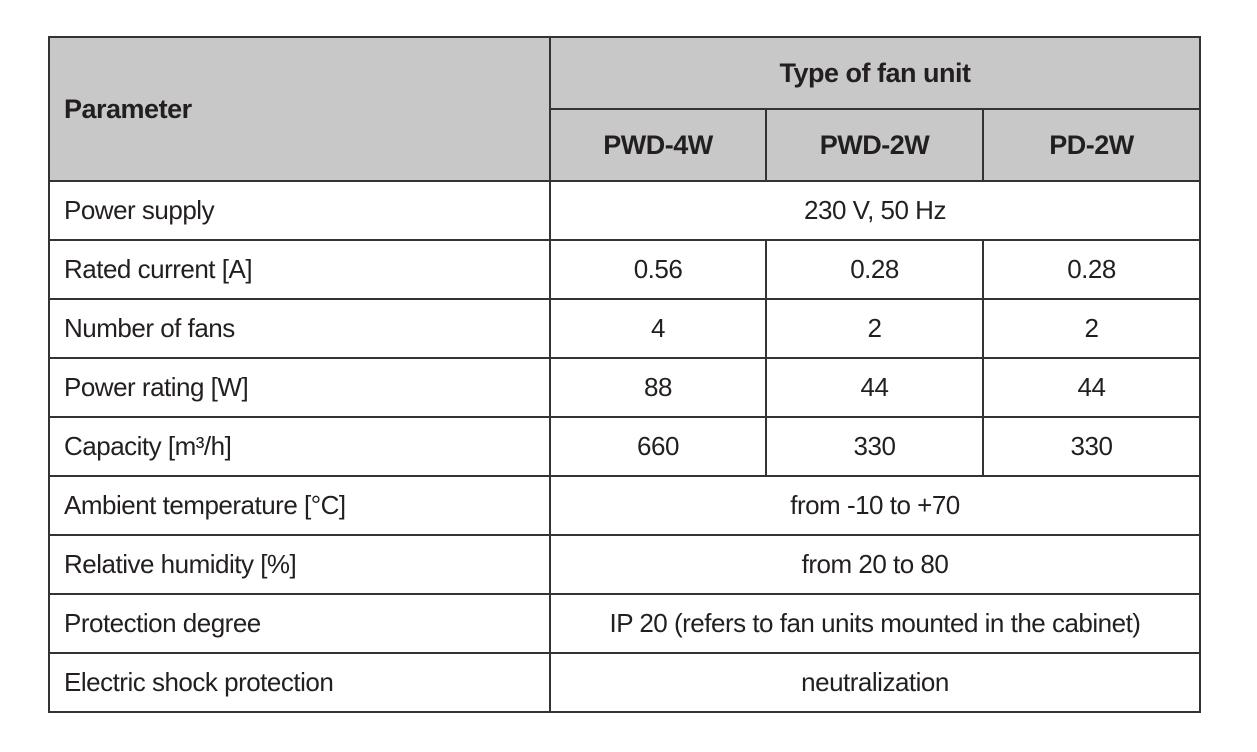 This screenshot has width=1257, height=752. Describe the element at coordinates (875, 682) in the screenshot. I see `value-cell: neutralization` at that location.